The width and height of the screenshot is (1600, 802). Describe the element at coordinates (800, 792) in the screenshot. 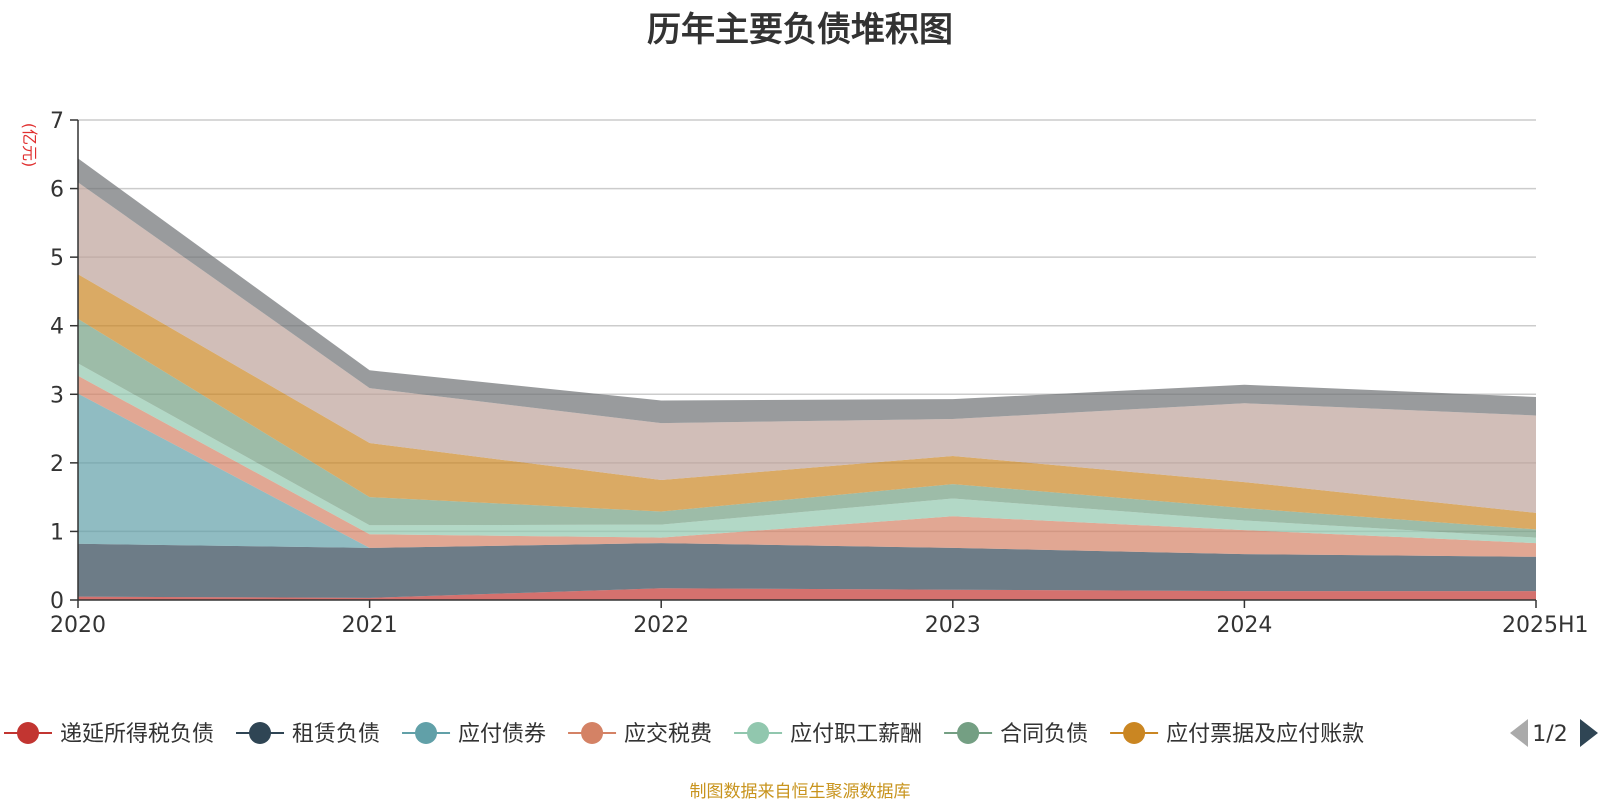

I see `source-note: 制图数据来自恒生聚源数据库` at that location.